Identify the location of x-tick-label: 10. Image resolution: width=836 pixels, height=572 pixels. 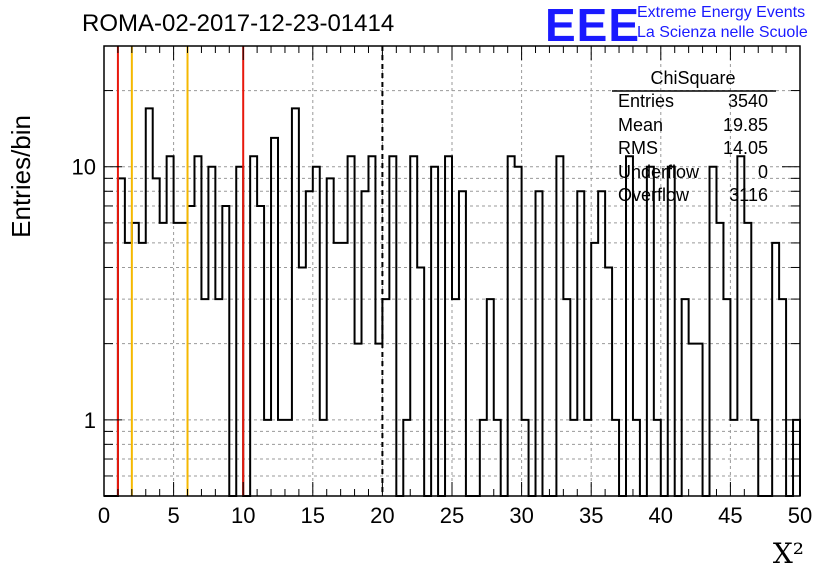
(243, 515).